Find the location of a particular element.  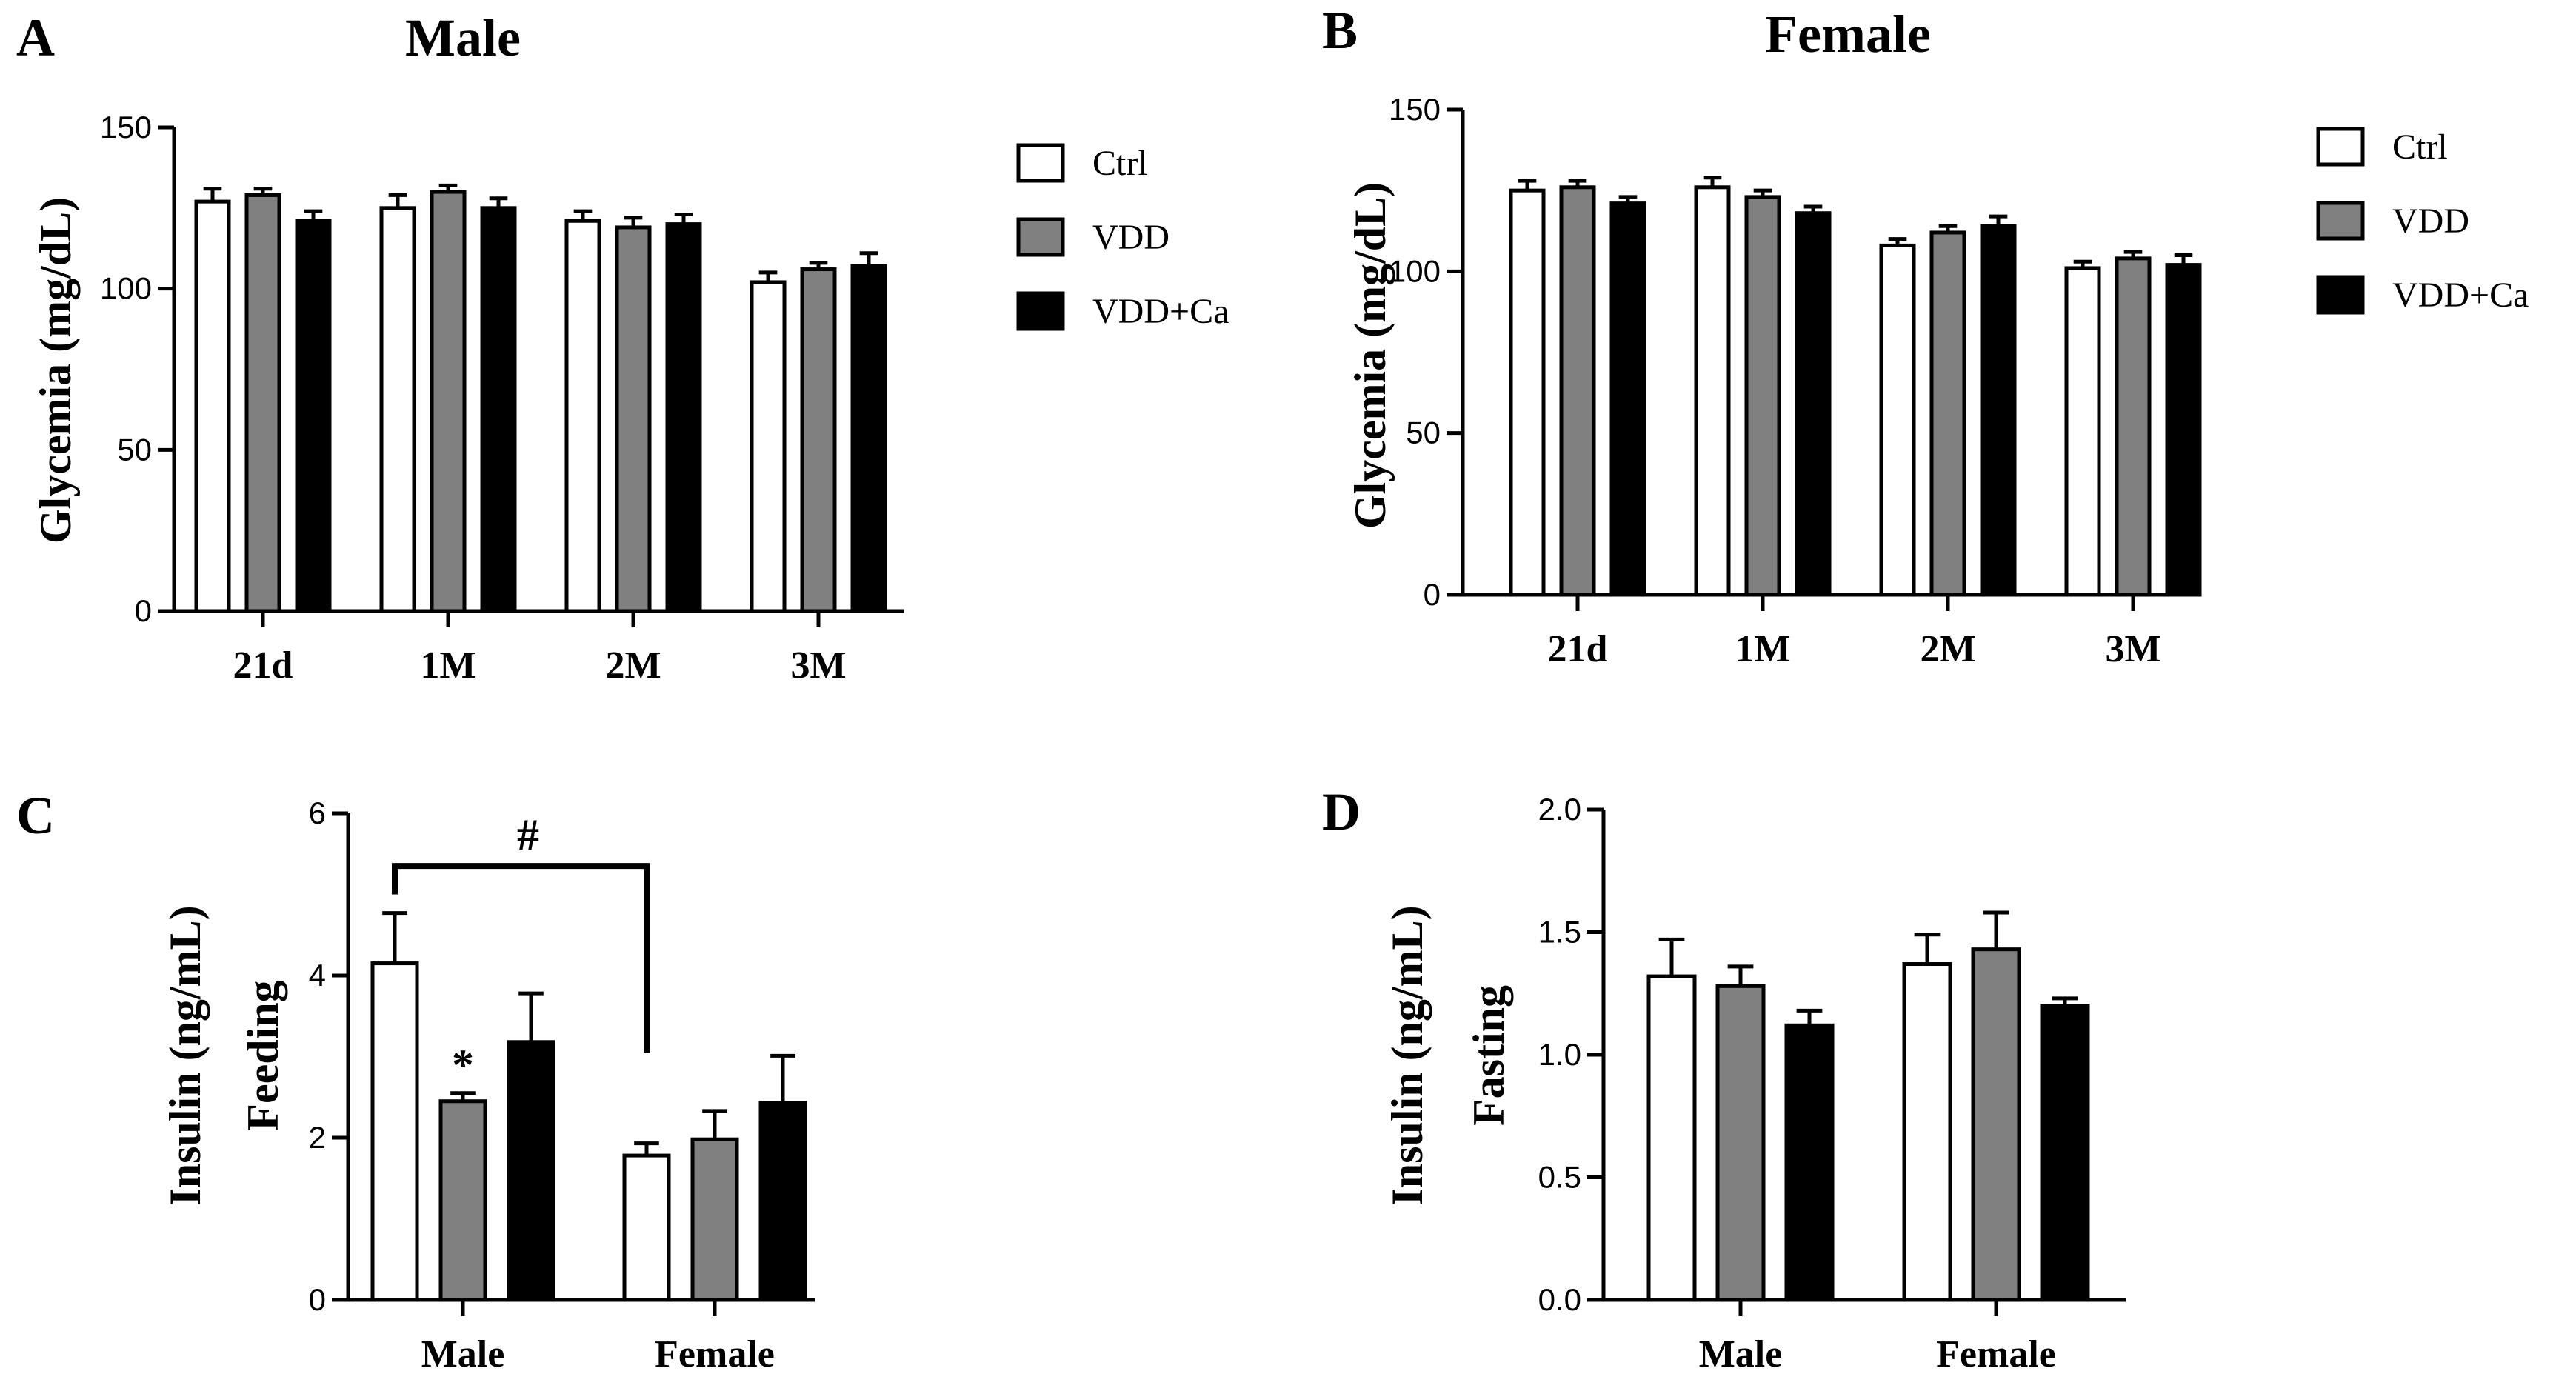

panel-letter: D is located at coordinates (1341, 811).